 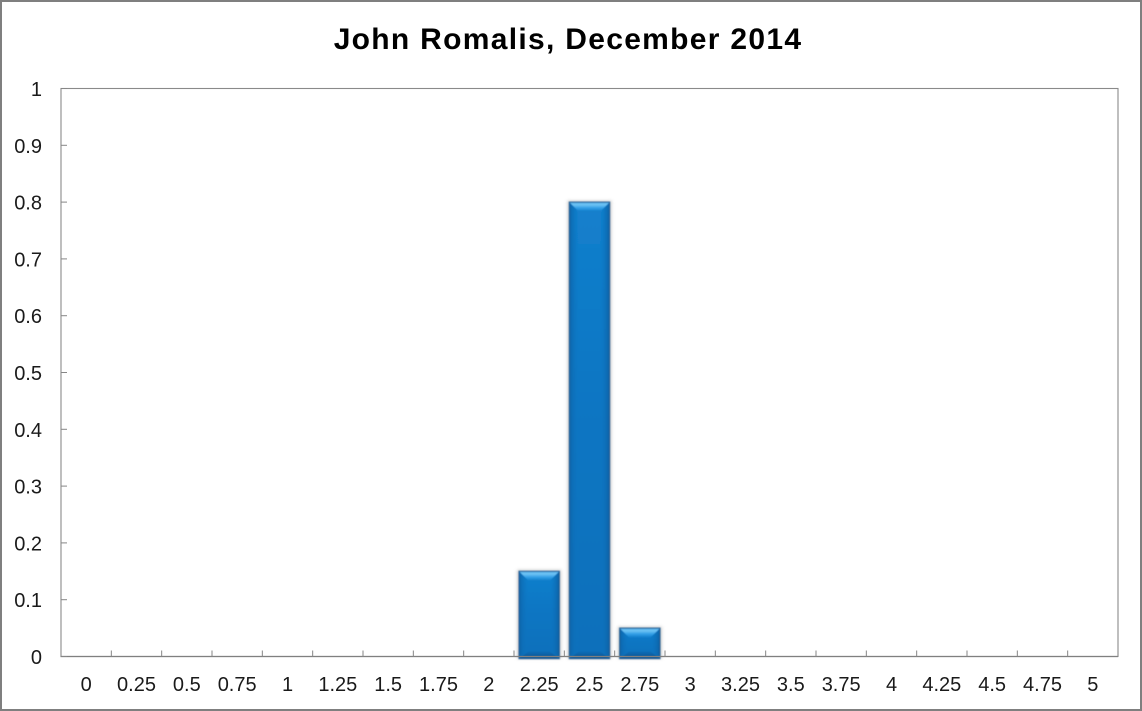 I want to click on svg-text: 2.25, so click(x=539, y=685).